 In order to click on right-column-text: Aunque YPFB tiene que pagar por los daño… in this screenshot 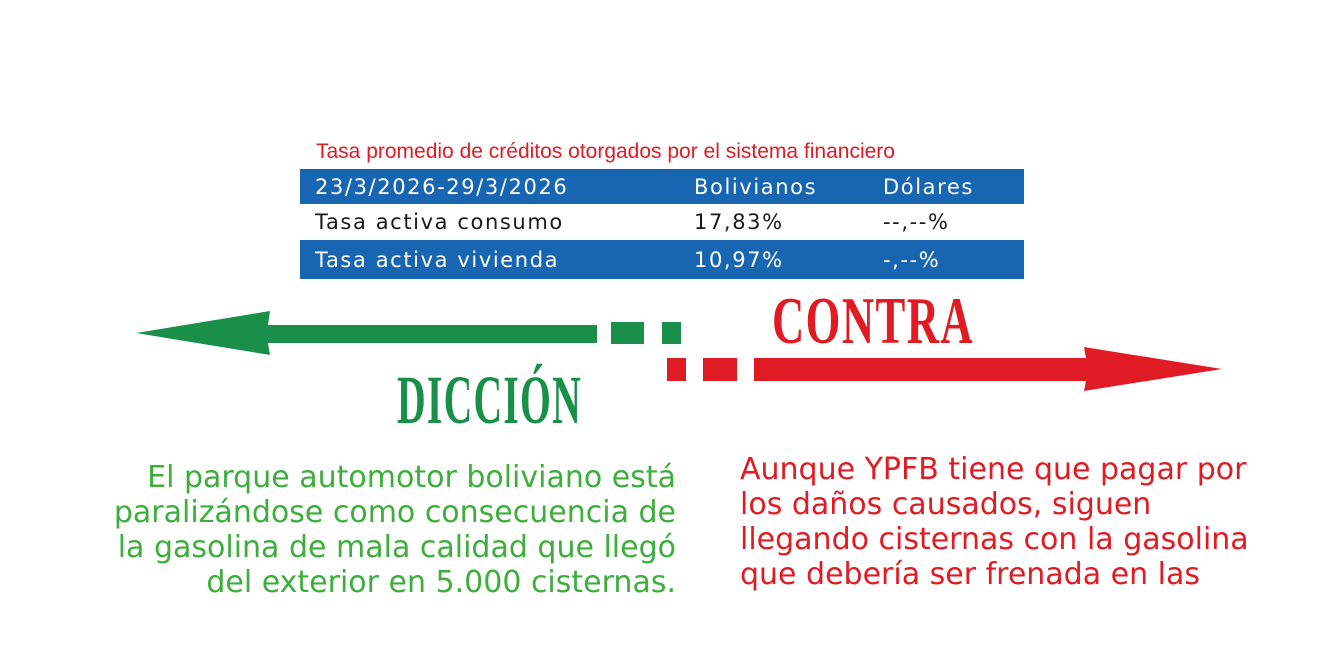, I will do `click(1040, 522)`.